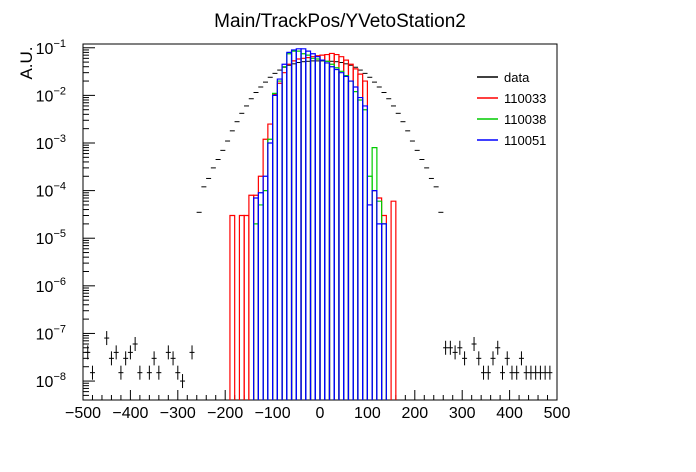 This screenshot has width=696, height=472. Describe the element at coordinates (320, 413) in the screenshot. I see `x-tick-label: 0` at that location.